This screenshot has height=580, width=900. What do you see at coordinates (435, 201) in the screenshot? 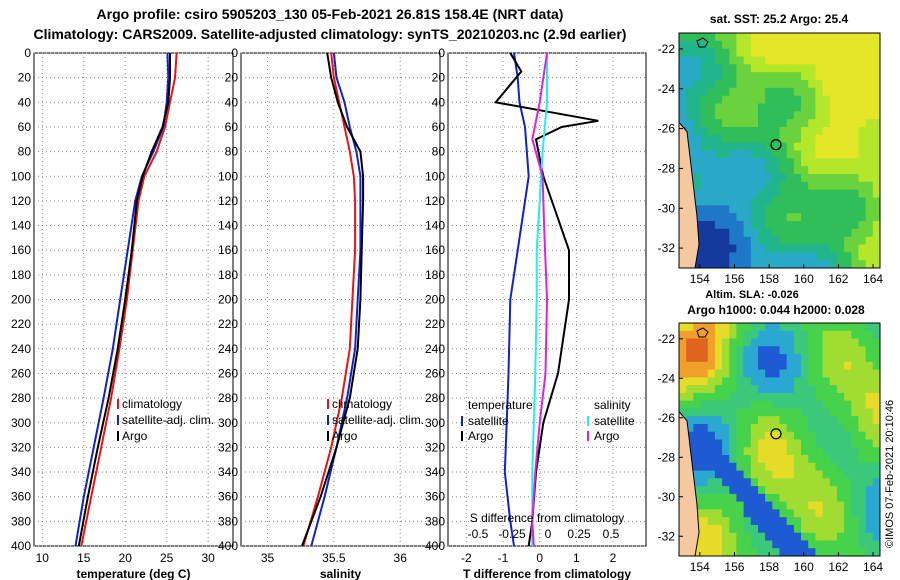
I see `depth-tick-label: 120` at bounding box center [435, 201].